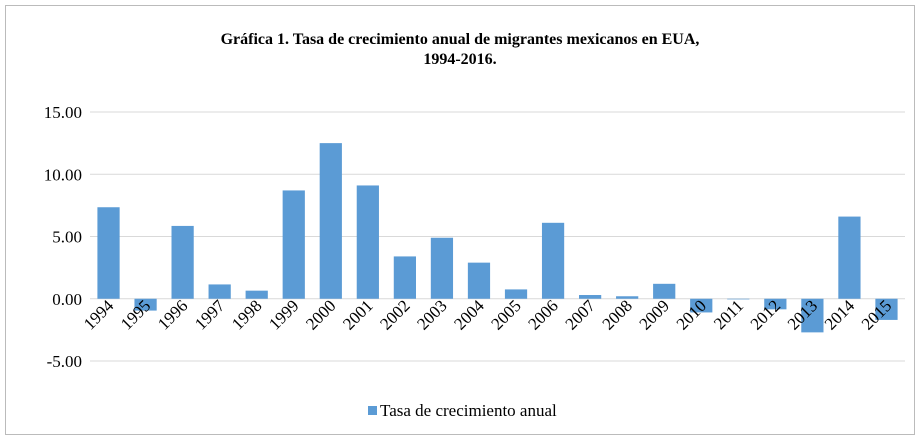 This screenshot has height=440, width=920. I want to click on y-tick-label: 5.00, so click(67, 237).